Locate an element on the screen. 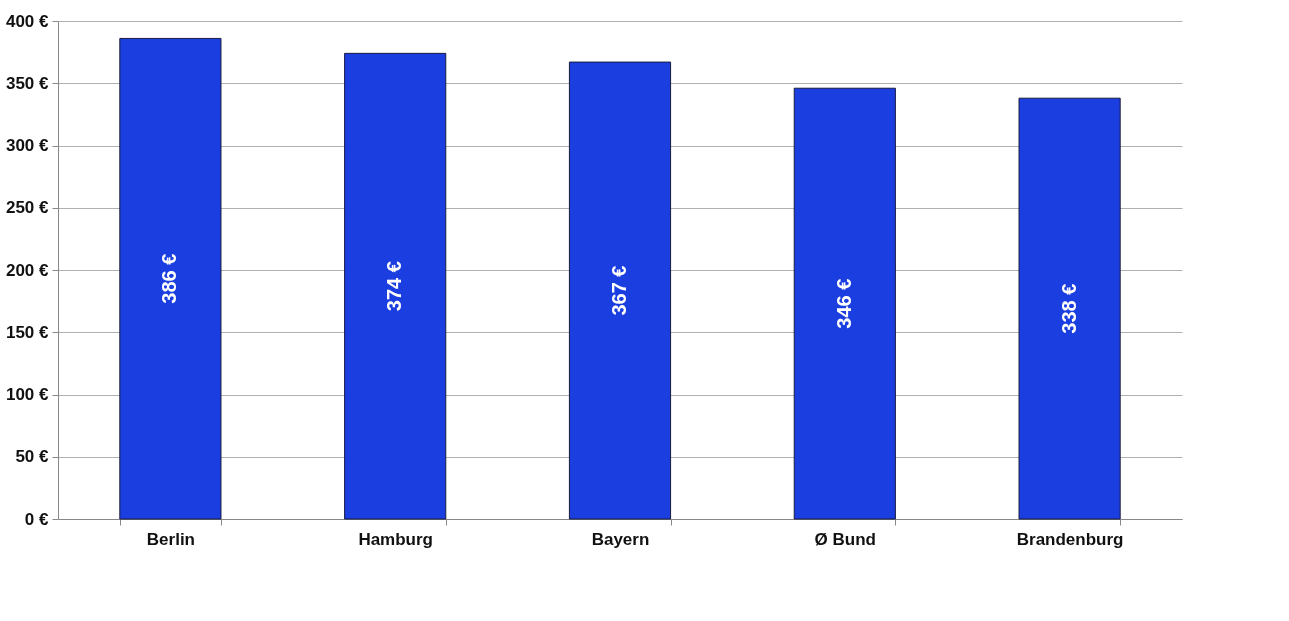  y-tick-label: 150 € is located at coordinates (27, 332).